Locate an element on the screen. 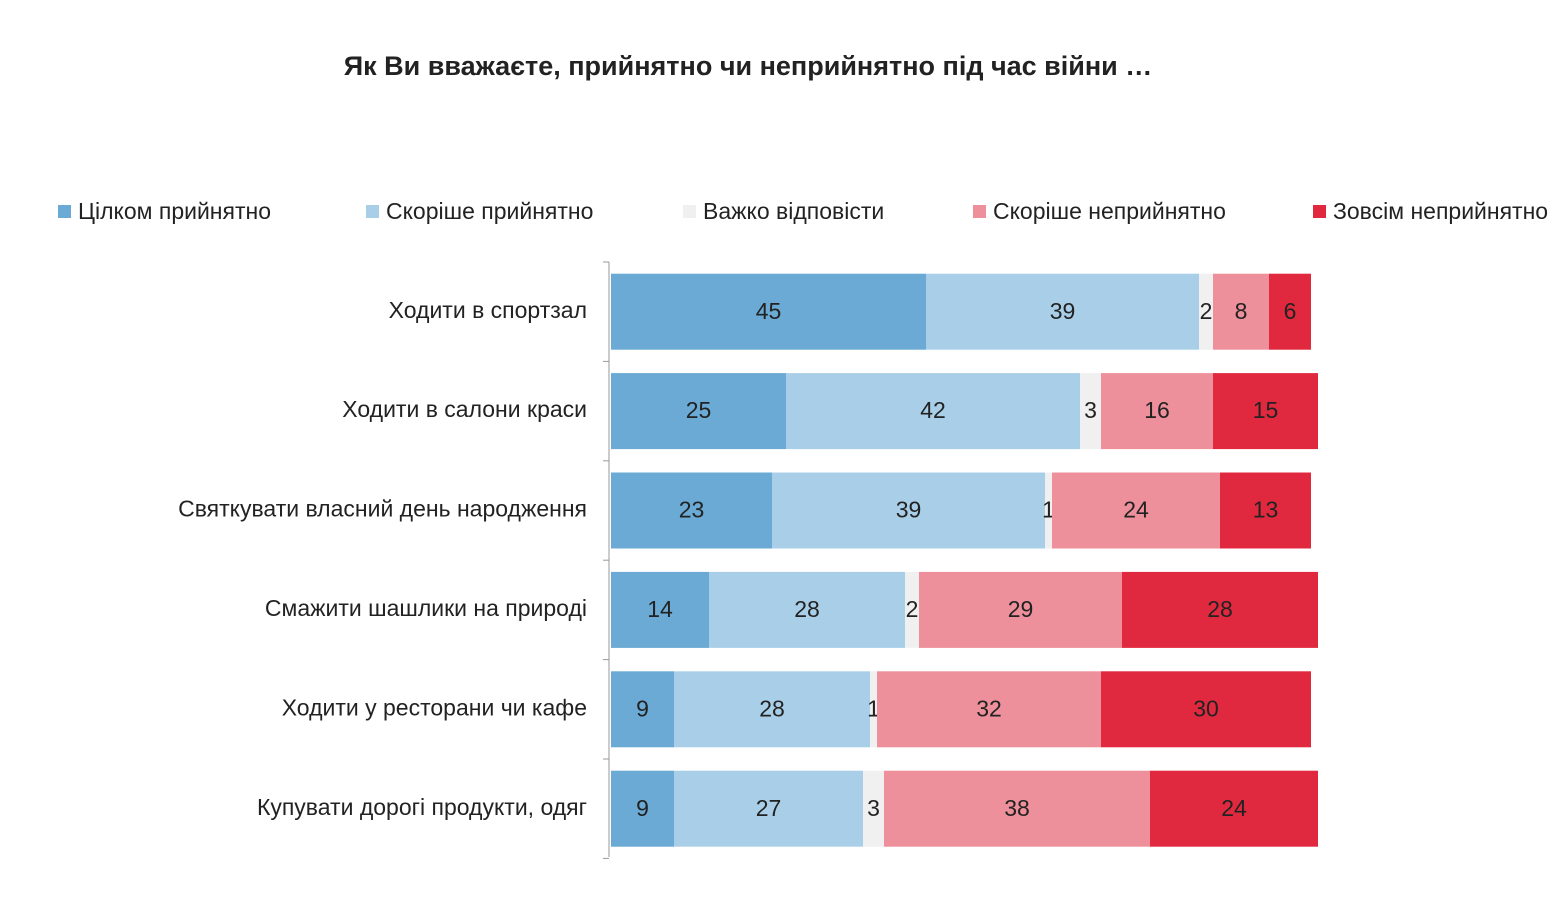 This screenshot has width=1555, height=903. value-label: 16 is located at coordinates (1157, 410).